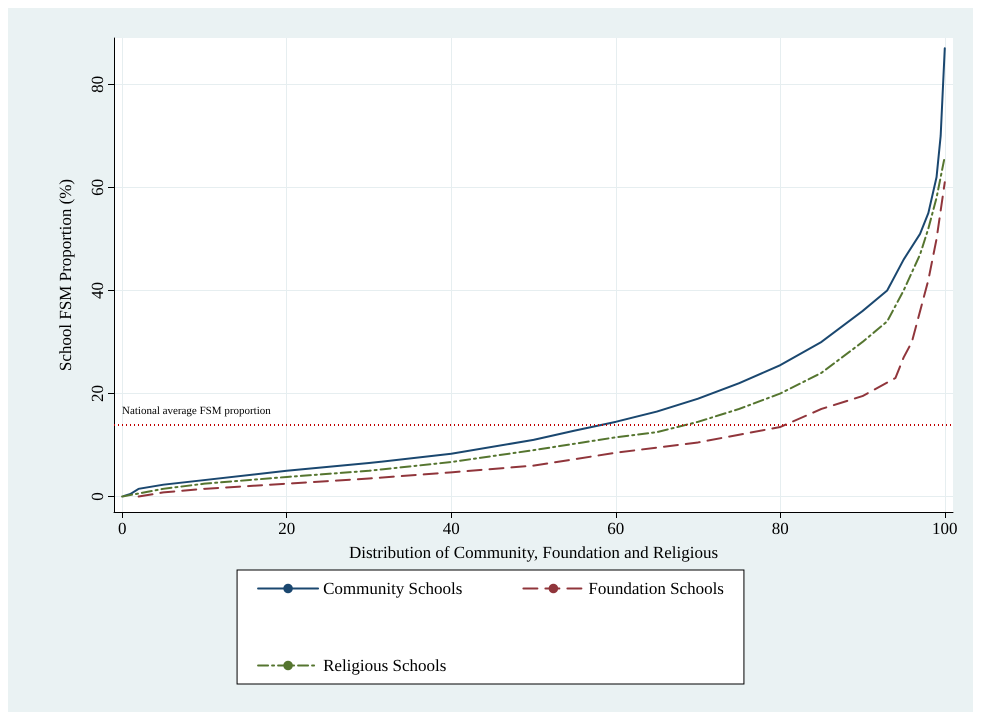 The height and width of the screenshot is (720, 981). I want to click on y-tick-label: 60, so click(97, 187).